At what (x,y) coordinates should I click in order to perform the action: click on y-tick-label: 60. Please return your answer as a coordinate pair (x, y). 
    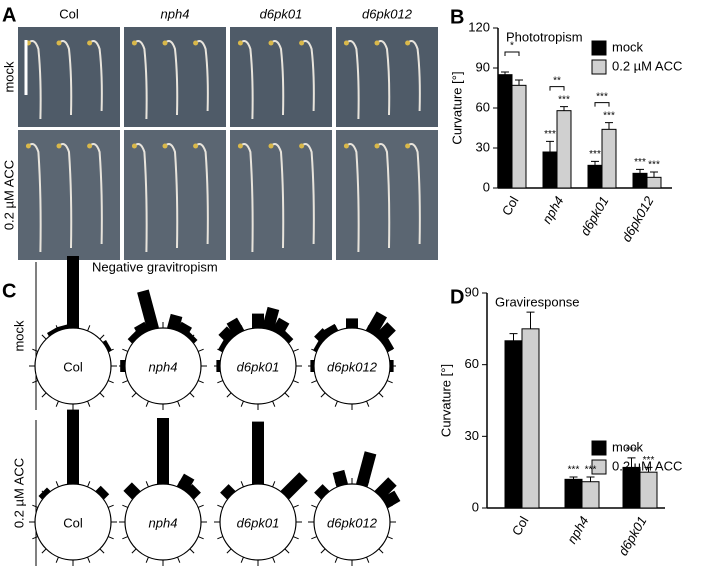
    Looking at the image, I should click on (472, 363).